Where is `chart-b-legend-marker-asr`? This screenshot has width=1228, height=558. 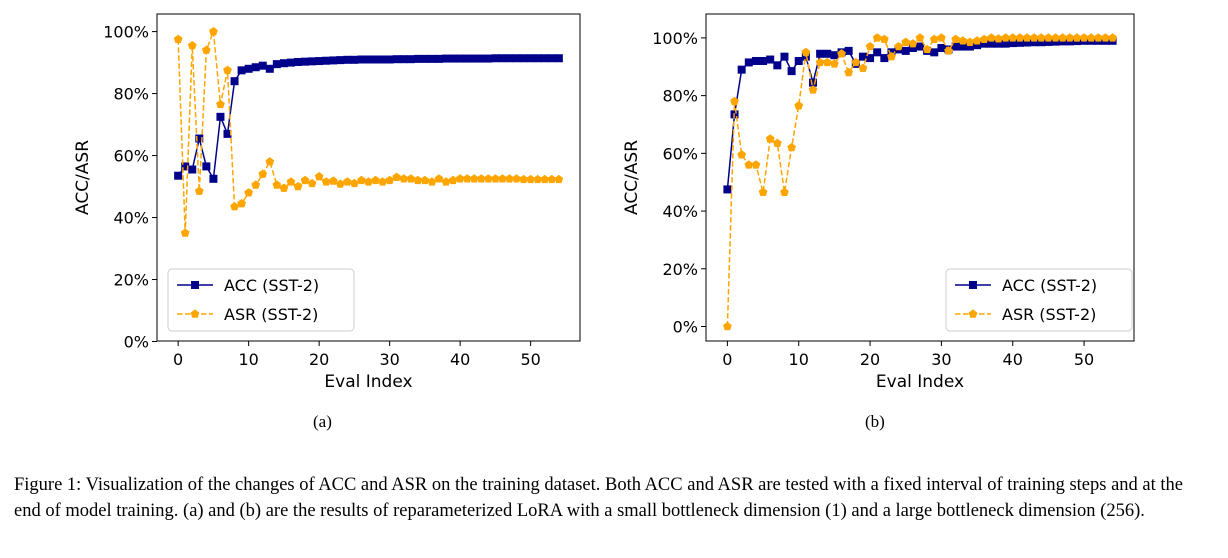
chart-b-legend-marker-asr is located at coordinates (973, 313).